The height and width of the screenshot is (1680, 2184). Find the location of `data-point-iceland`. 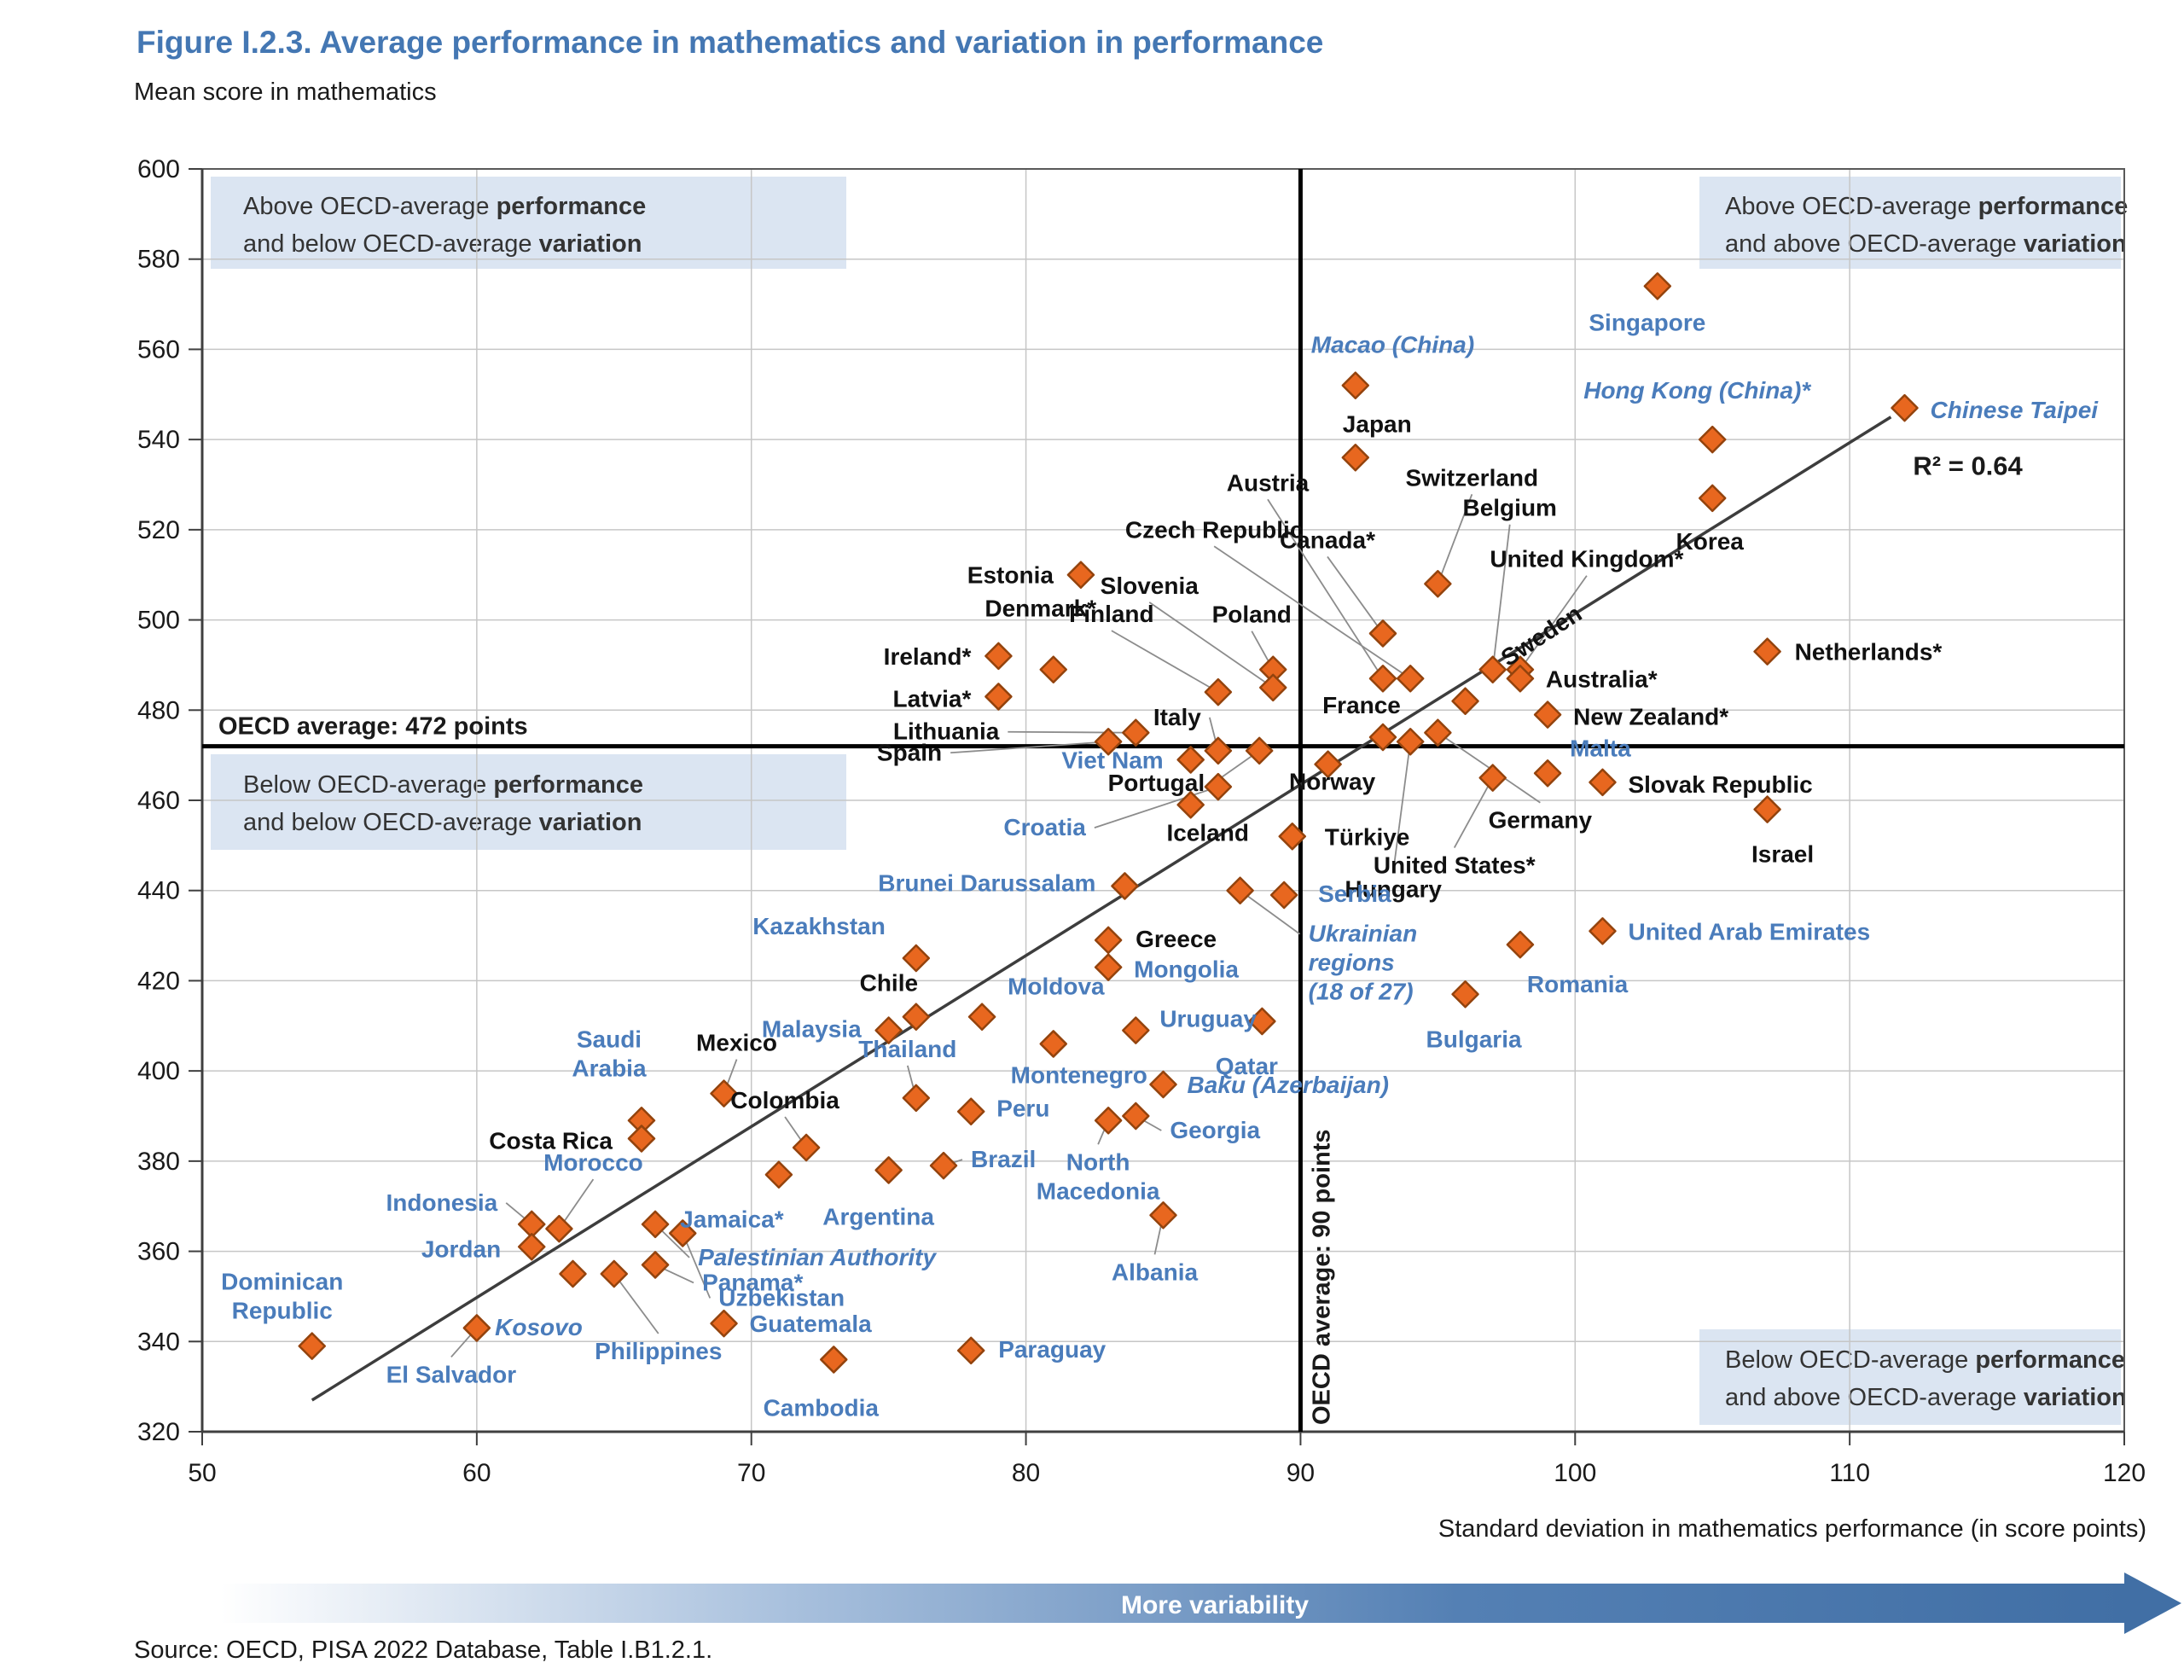

data-point-iceland is located at coordinates (1191, 805).